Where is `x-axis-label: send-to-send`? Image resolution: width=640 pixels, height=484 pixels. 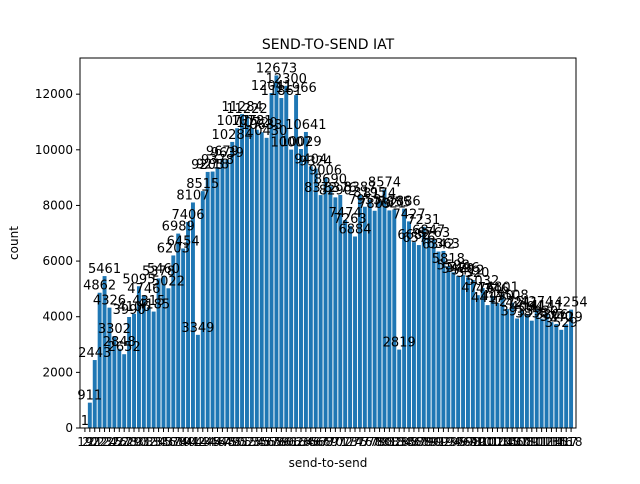 x-axis-label: send-to-send is located at coordinates (328, 463).